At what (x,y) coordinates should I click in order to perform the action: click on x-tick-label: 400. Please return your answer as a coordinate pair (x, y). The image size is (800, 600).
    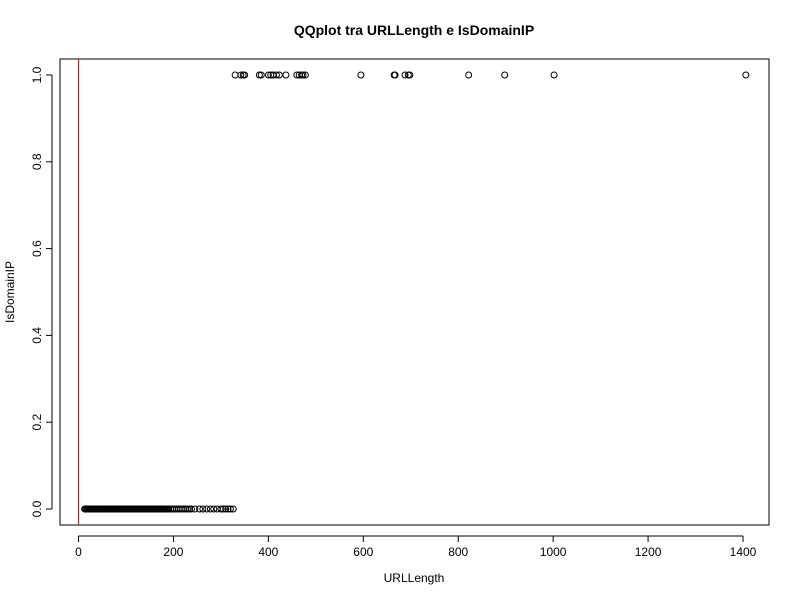
    Looking at the image, I should click on (268, 552).